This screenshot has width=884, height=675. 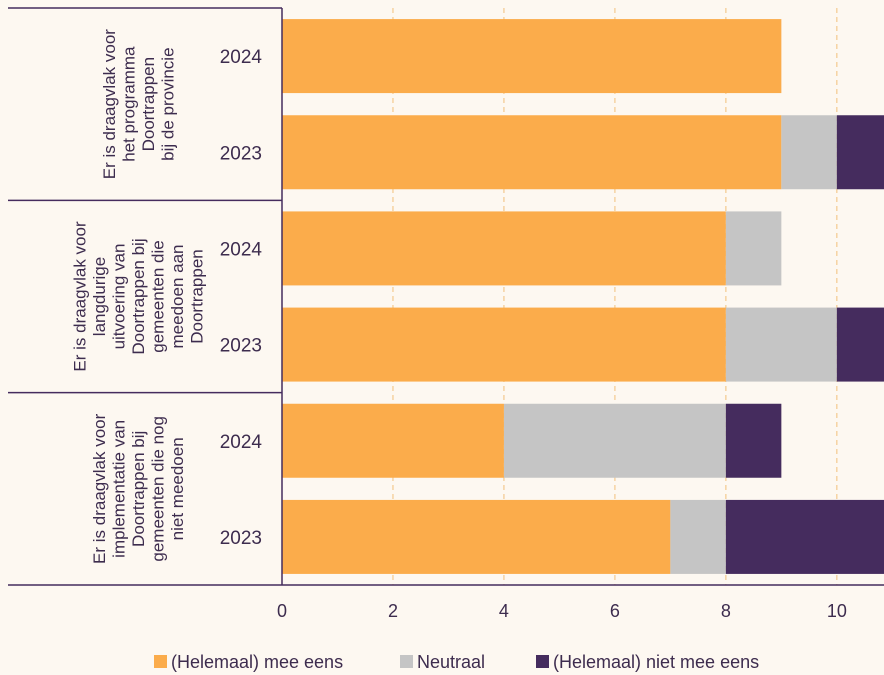 What do you see at coordinates (614, 440) in the screenshot?
I see `bar-g2-2024-neutraal` at bounding box center [614, 440].